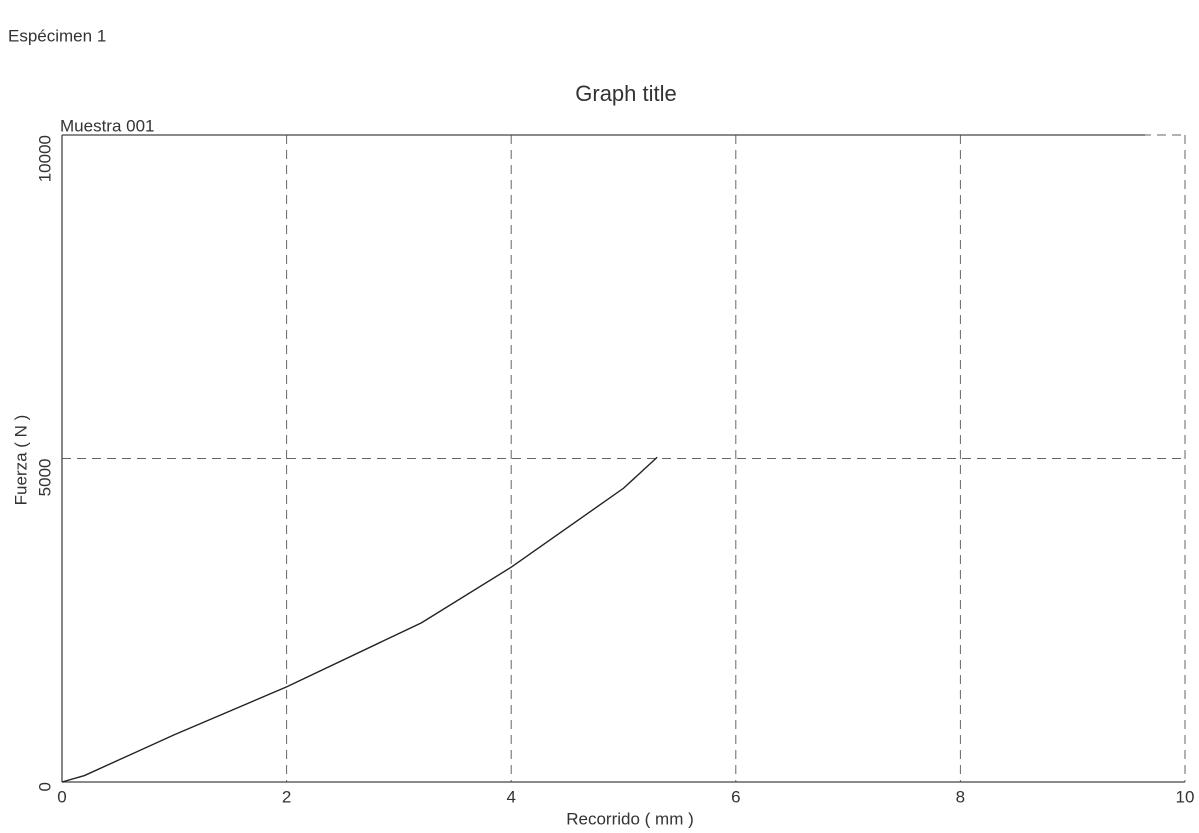  I want to click on x-tick-label: 8, so click(960, 796).